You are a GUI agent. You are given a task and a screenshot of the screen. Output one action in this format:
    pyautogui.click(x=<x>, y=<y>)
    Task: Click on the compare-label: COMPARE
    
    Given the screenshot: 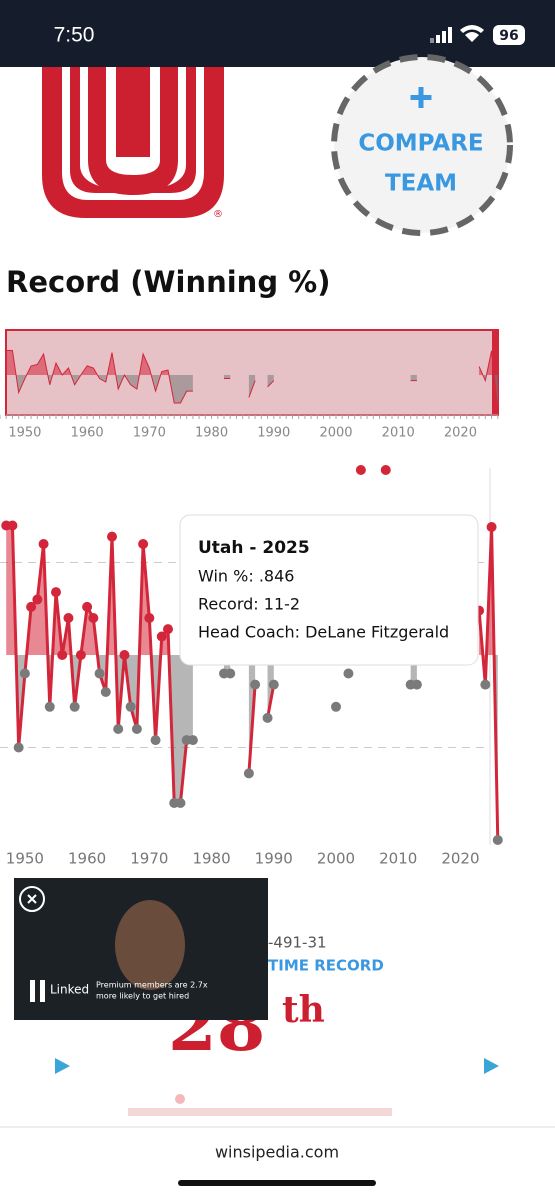 What is the action you would take?
    pyautogui.click(x=420, y=144)
    